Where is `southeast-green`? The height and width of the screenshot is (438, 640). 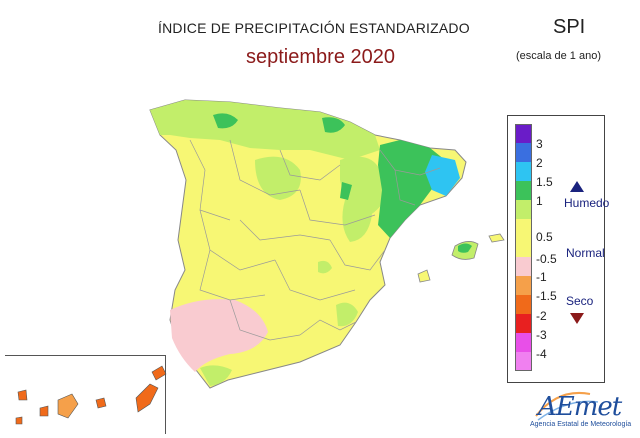 southeast-green is located at coordinates (347, 314).